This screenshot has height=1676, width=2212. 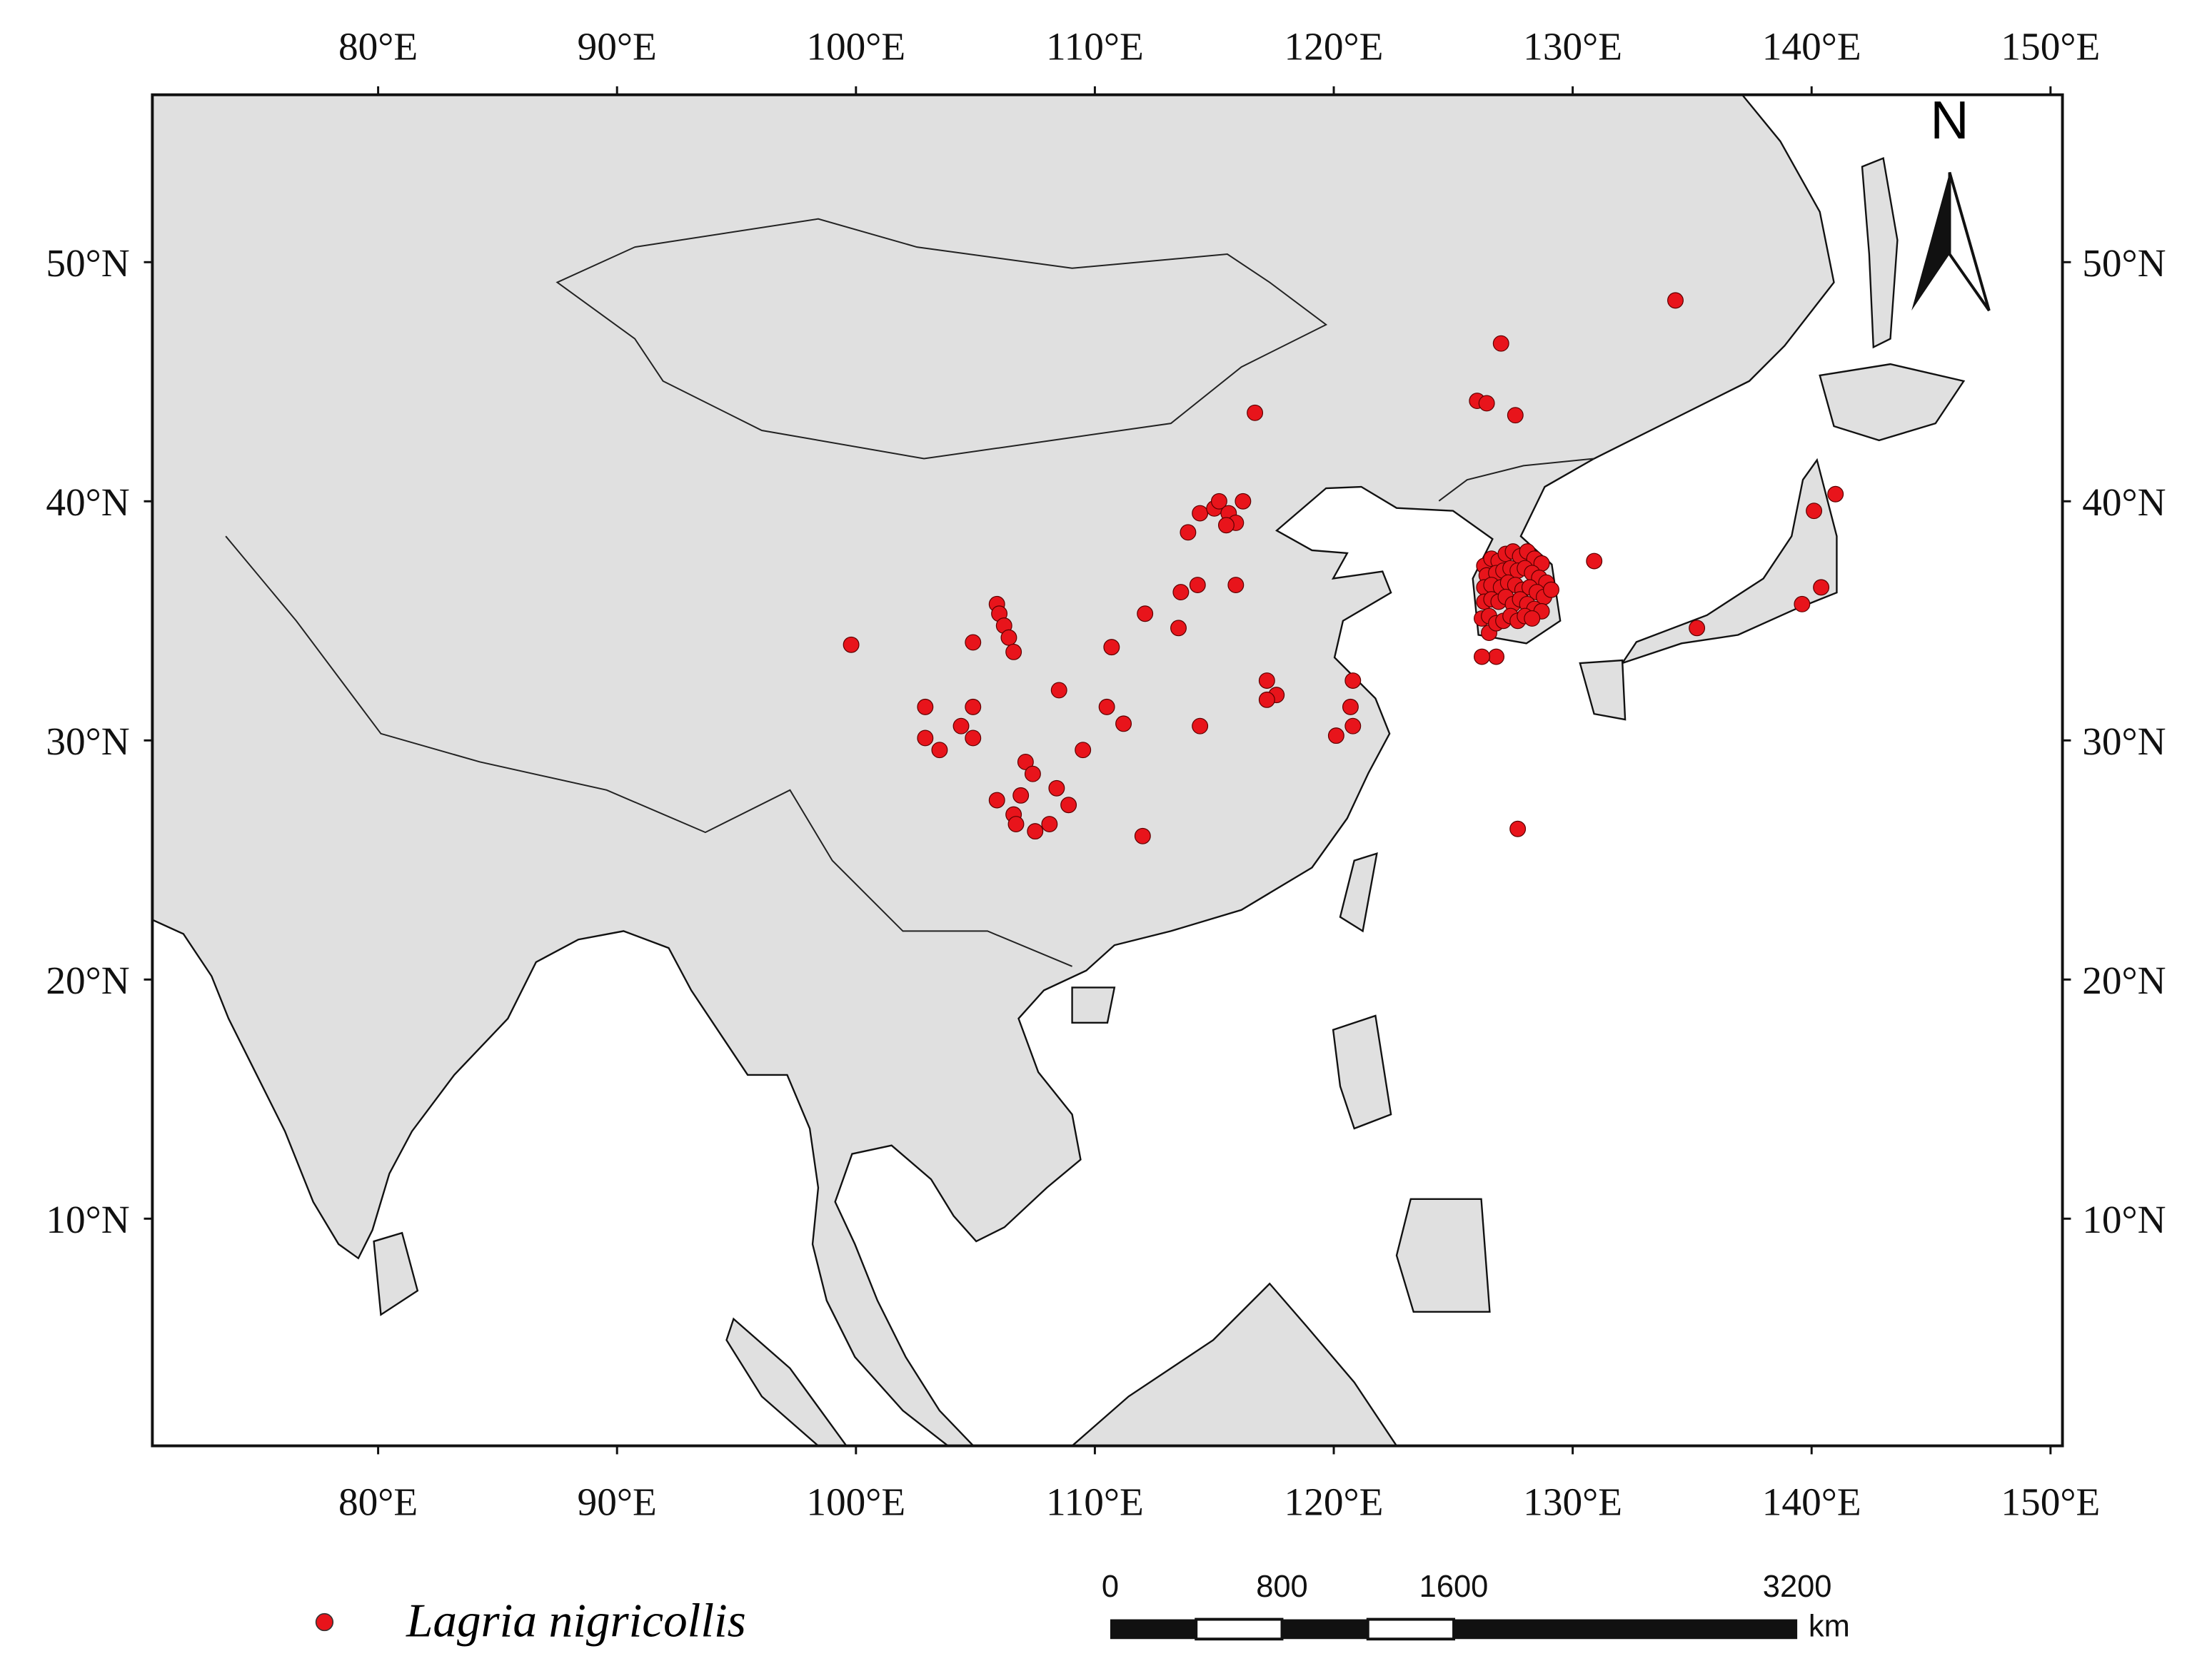 I want to click on x-tick-label-top: 120°E, so click(x=1334, y=46).